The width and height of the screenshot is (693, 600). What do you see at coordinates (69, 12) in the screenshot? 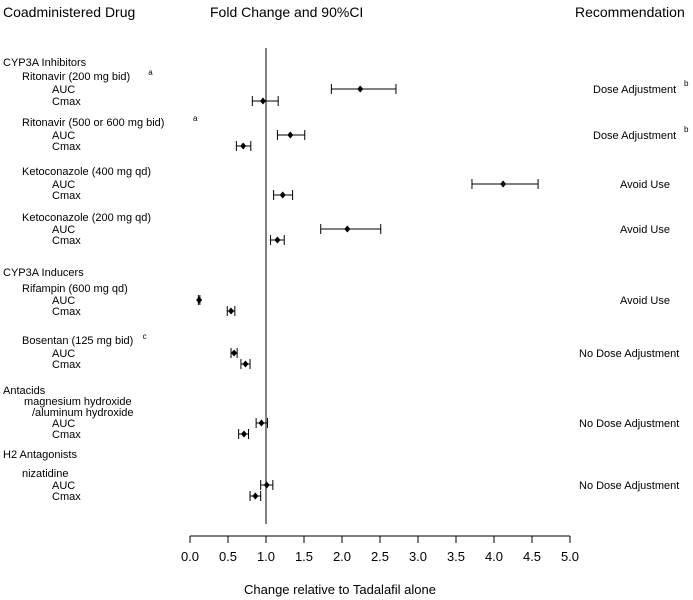
I see `header-coadministered-drug: Coadministered Drug` at bounding box center [69, 12].